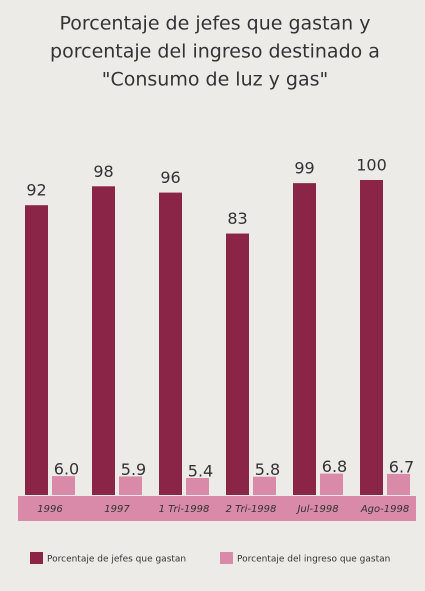 The image size is (425, 591). Describe the element at coordinates (237, 218) in the screenshot. I see `value-label: 83` at that location.